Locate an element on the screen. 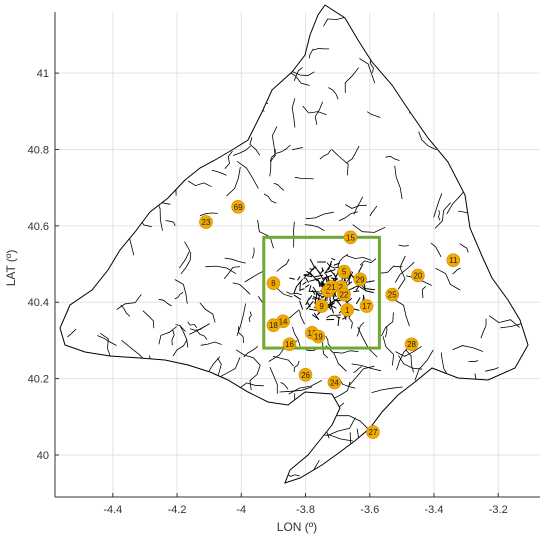  marker-label: 26 is located at coordinates (305, 375).